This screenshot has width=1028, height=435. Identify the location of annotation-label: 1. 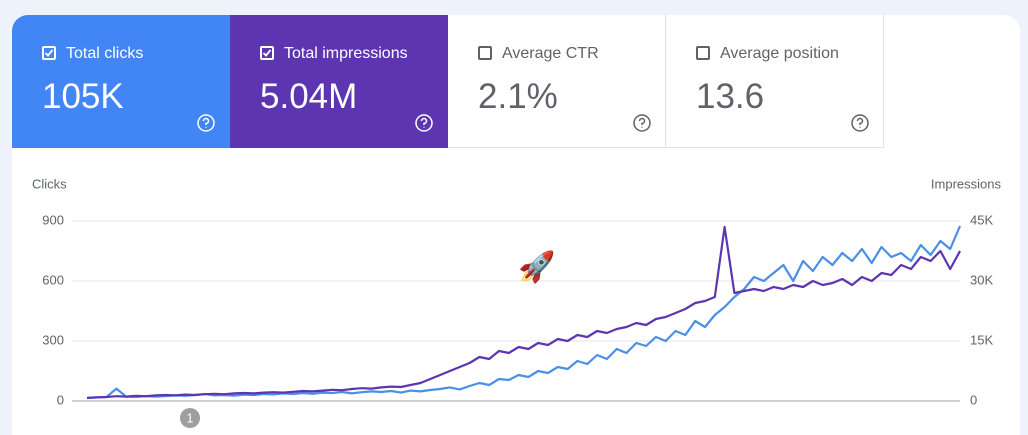
(189, 417).